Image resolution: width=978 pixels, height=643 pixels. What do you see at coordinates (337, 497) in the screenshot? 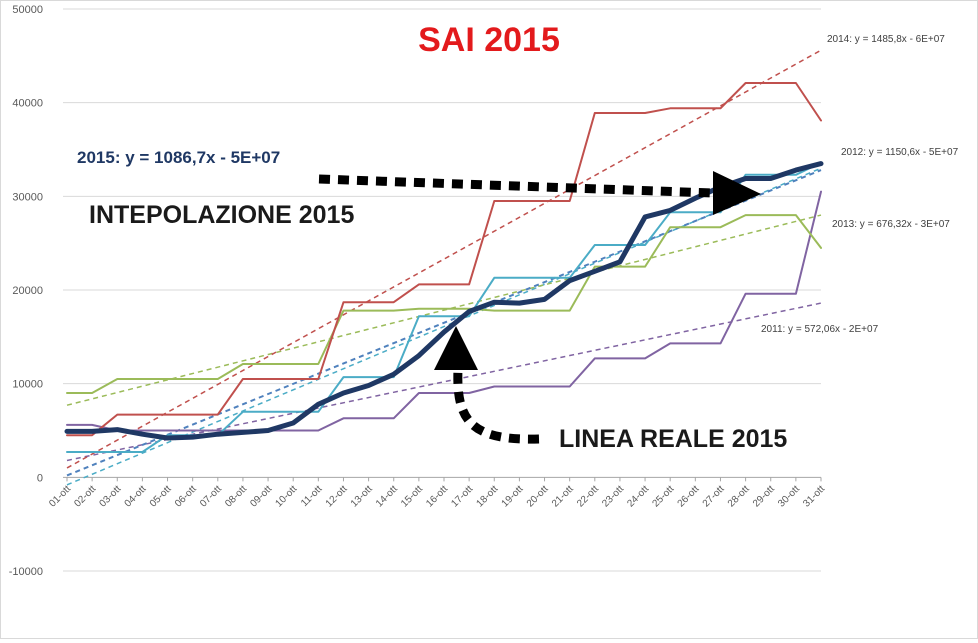
I see `x-tick-label: 12-ott` at bounding box center [337, 497].